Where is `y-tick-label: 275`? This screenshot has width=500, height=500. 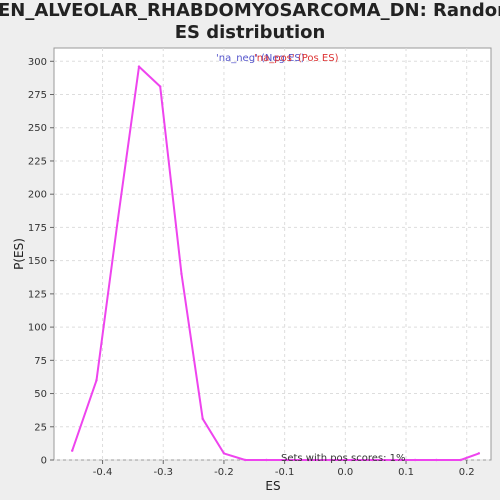 y-tick-label: 275 is located at coordinates (37, 95).